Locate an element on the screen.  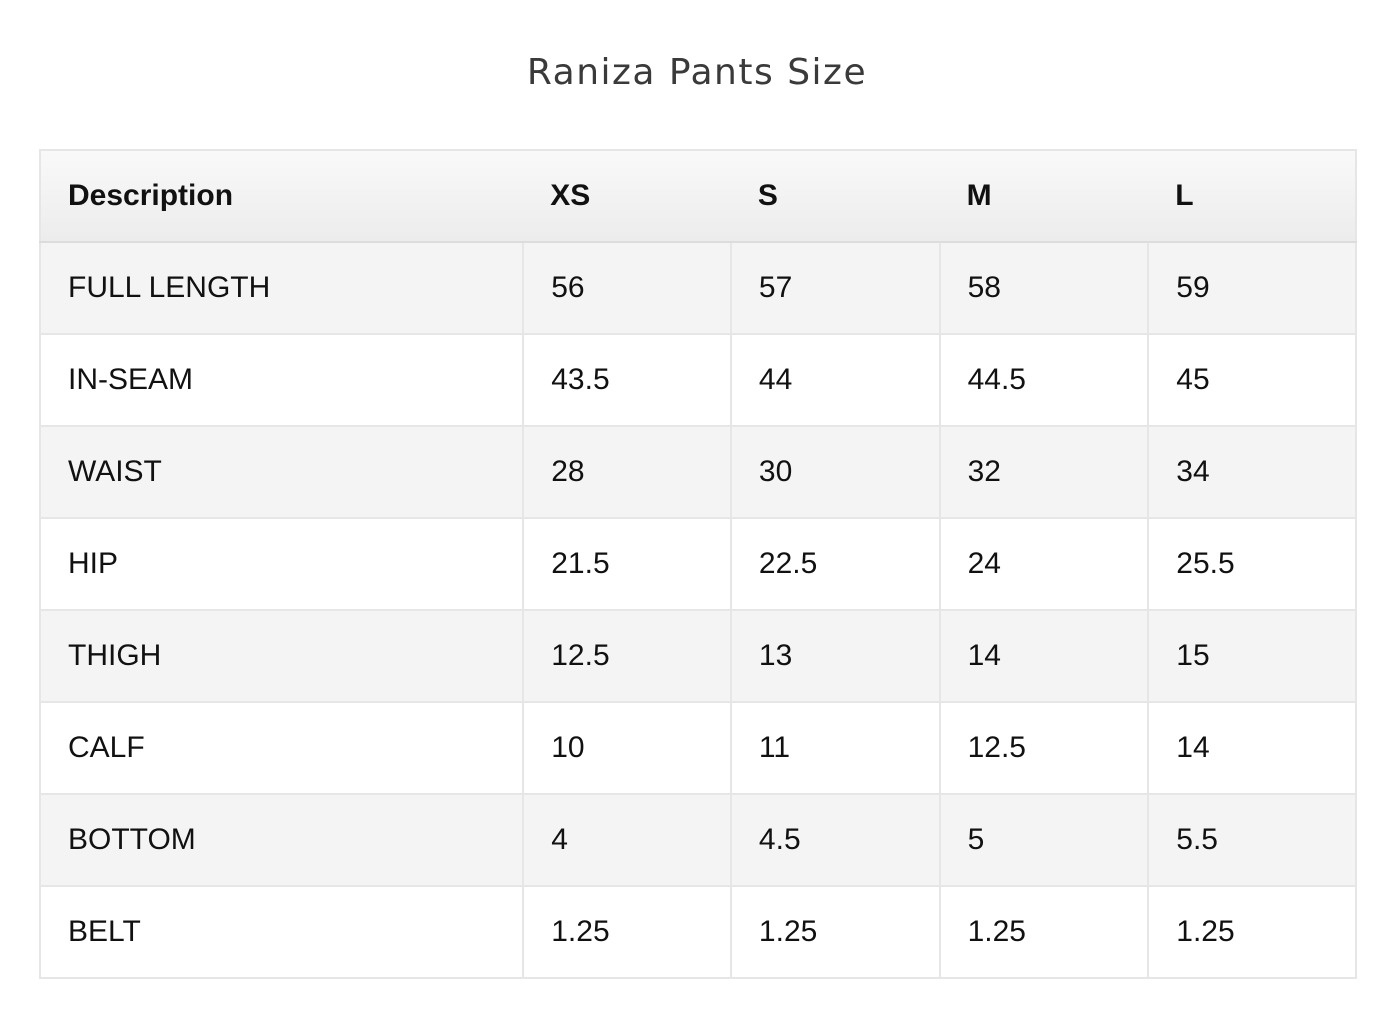
measurement-value: 56 is located at coordinates (627, 288).